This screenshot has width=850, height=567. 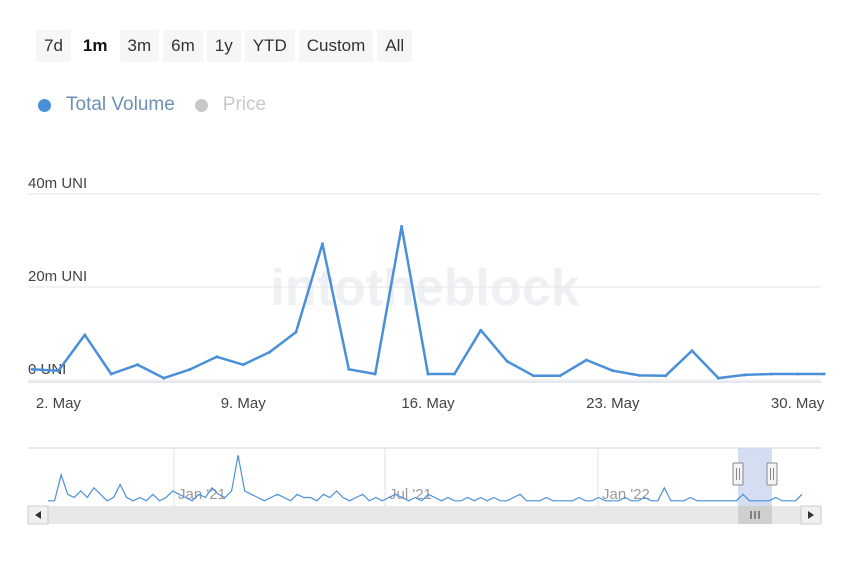 What do you see at coordinates (798, 403) in the screenshot?
I see `x-tick-label: 30. May` at bounding box center [798, 403].